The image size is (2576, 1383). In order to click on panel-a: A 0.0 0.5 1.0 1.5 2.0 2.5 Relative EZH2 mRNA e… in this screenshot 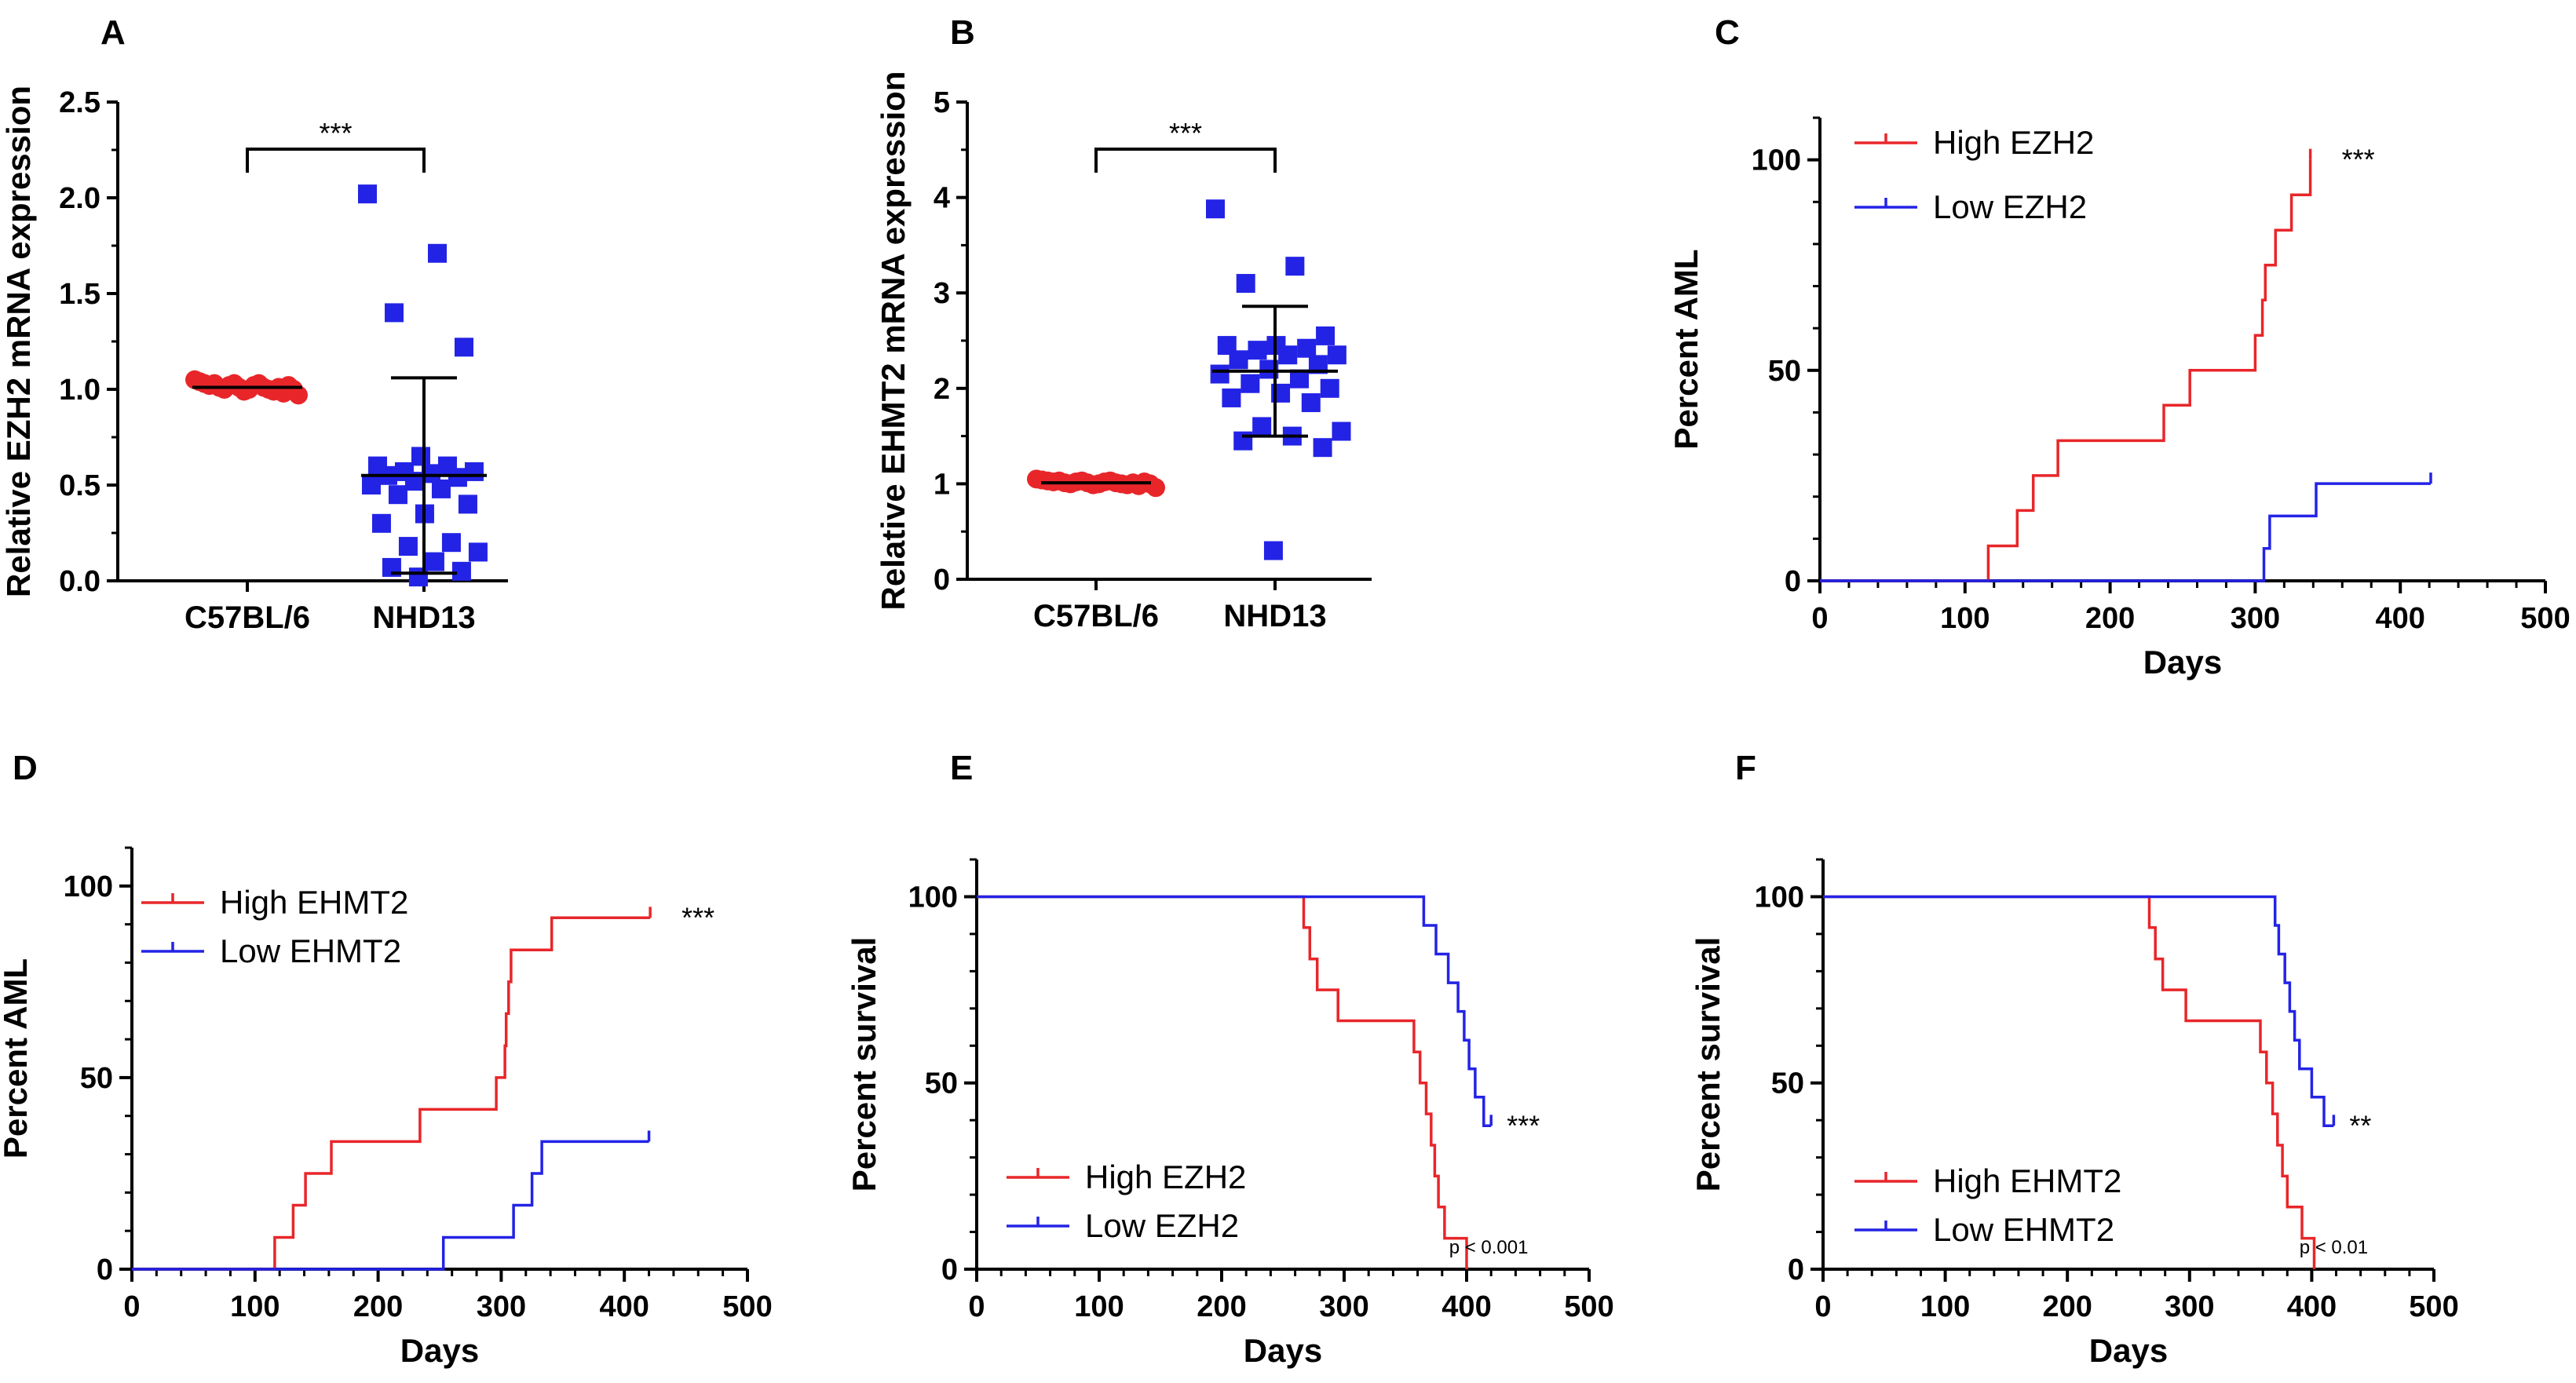, I will do `click(254, 324)`.